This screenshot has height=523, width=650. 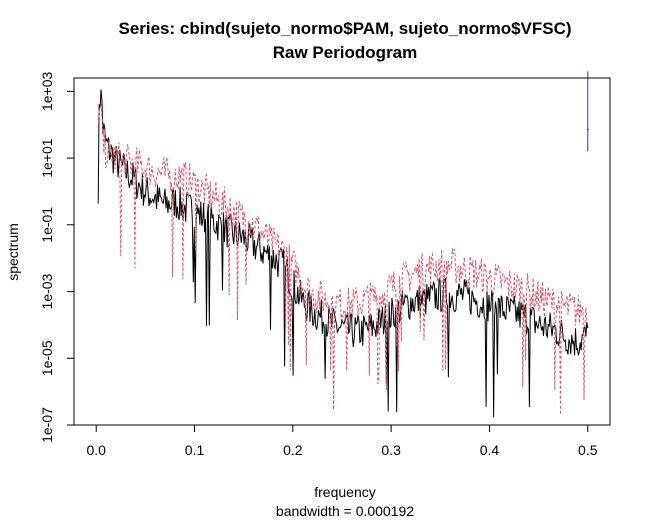 I want to click on y-tick-label: 1e-07, so click(x=47, y=425).